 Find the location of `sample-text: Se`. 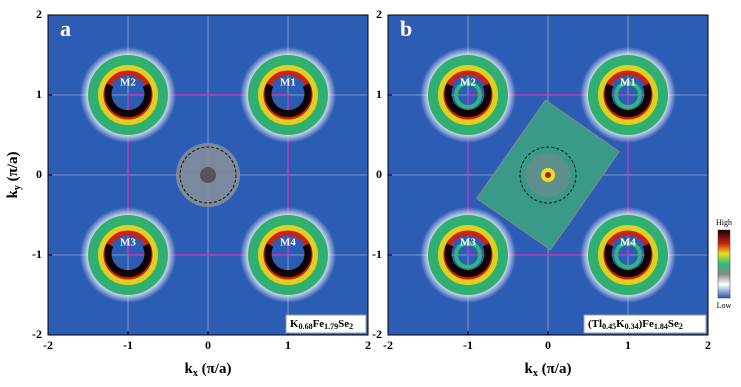

sample-text: Se is located at coordinates (673, 324).